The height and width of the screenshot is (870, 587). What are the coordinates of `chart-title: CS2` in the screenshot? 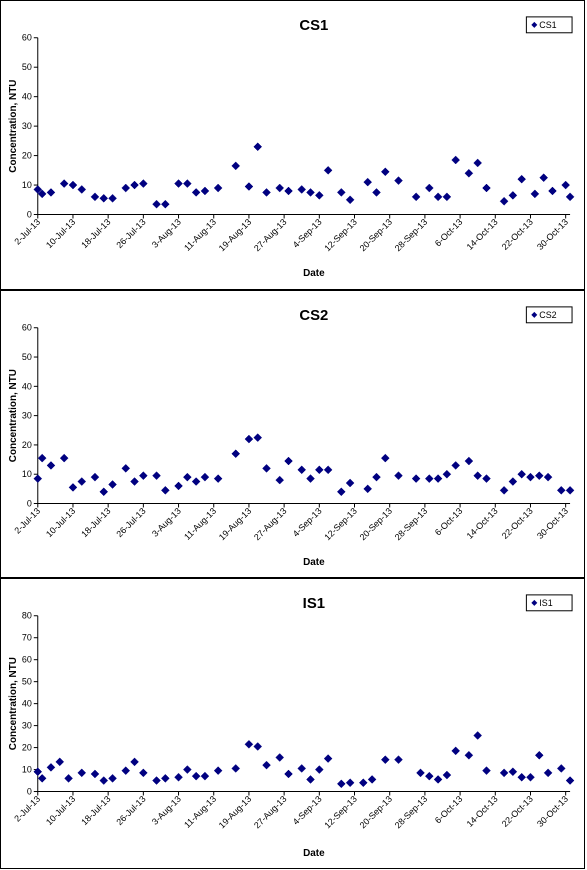 It's located at (313, 316).